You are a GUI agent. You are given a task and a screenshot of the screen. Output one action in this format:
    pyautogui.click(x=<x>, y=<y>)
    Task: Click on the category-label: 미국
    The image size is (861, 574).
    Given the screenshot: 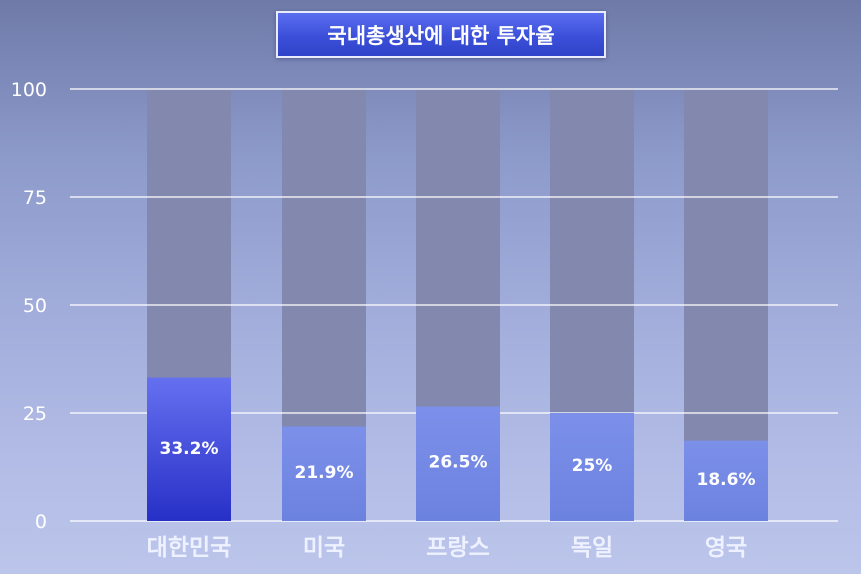 What is the action you would take?
    pyautogui.click(x=324, y=548)
    